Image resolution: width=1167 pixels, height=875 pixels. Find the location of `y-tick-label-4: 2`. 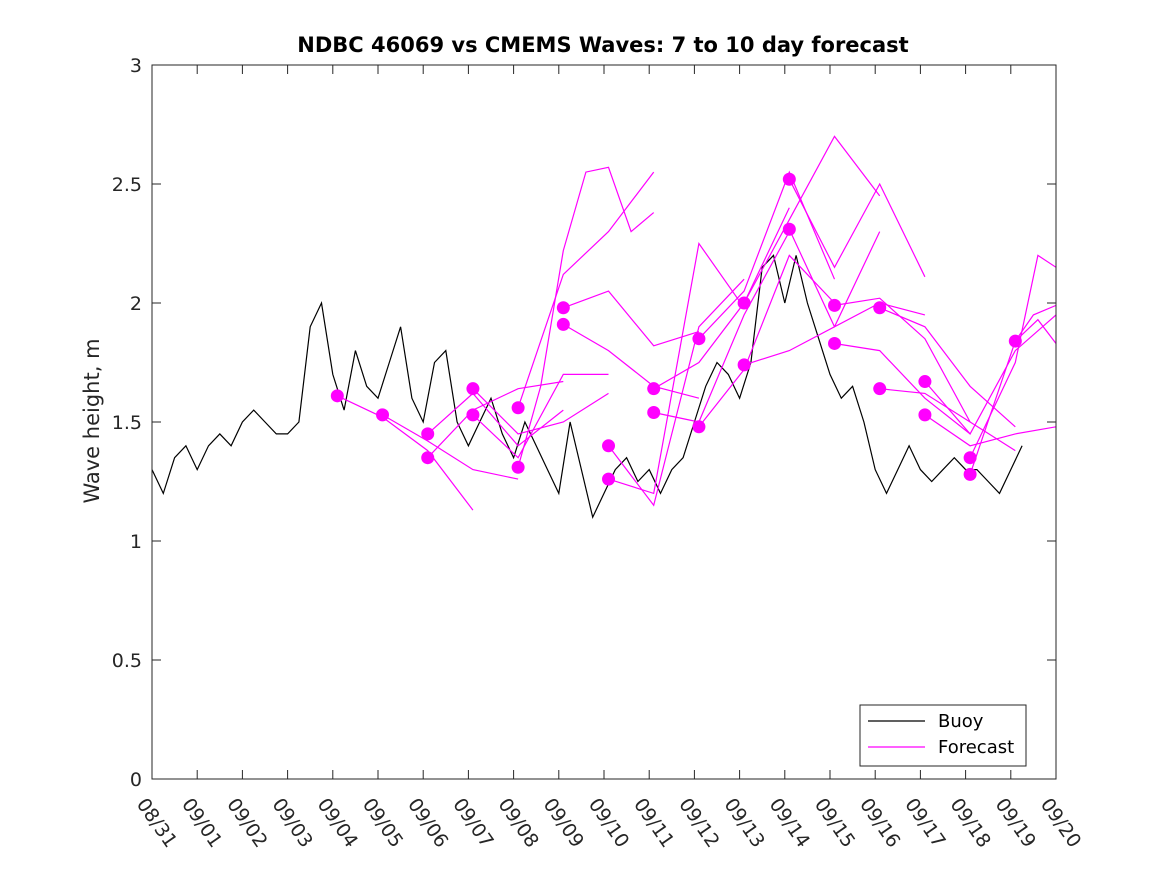

y-tick-label-4: 2 is located at coordinates (136, 304).